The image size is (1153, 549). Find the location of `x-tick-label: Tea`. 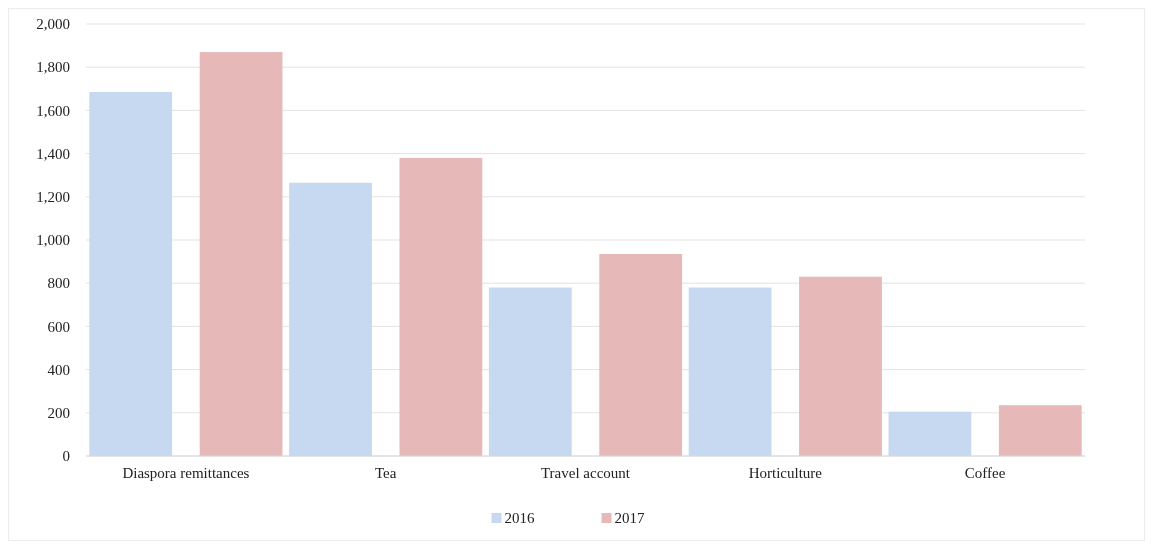

x-tick-label: Tea is located at coordinates (385, 473).